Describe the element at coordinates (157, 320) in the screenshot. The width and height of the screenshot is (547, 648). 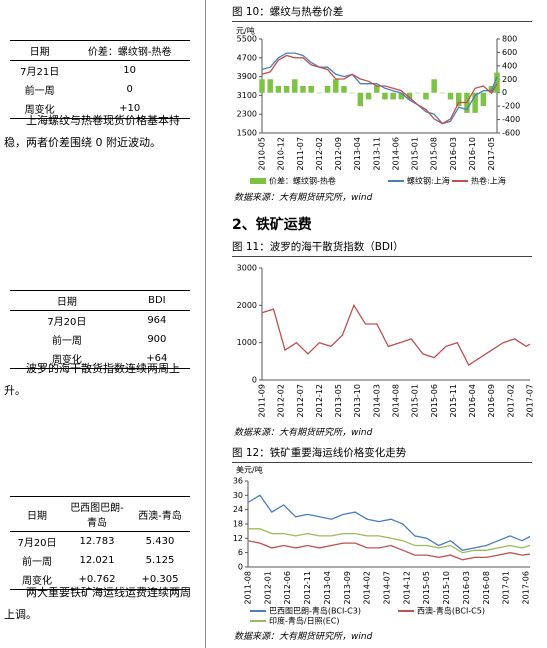
I see `cell: 964` at that location.